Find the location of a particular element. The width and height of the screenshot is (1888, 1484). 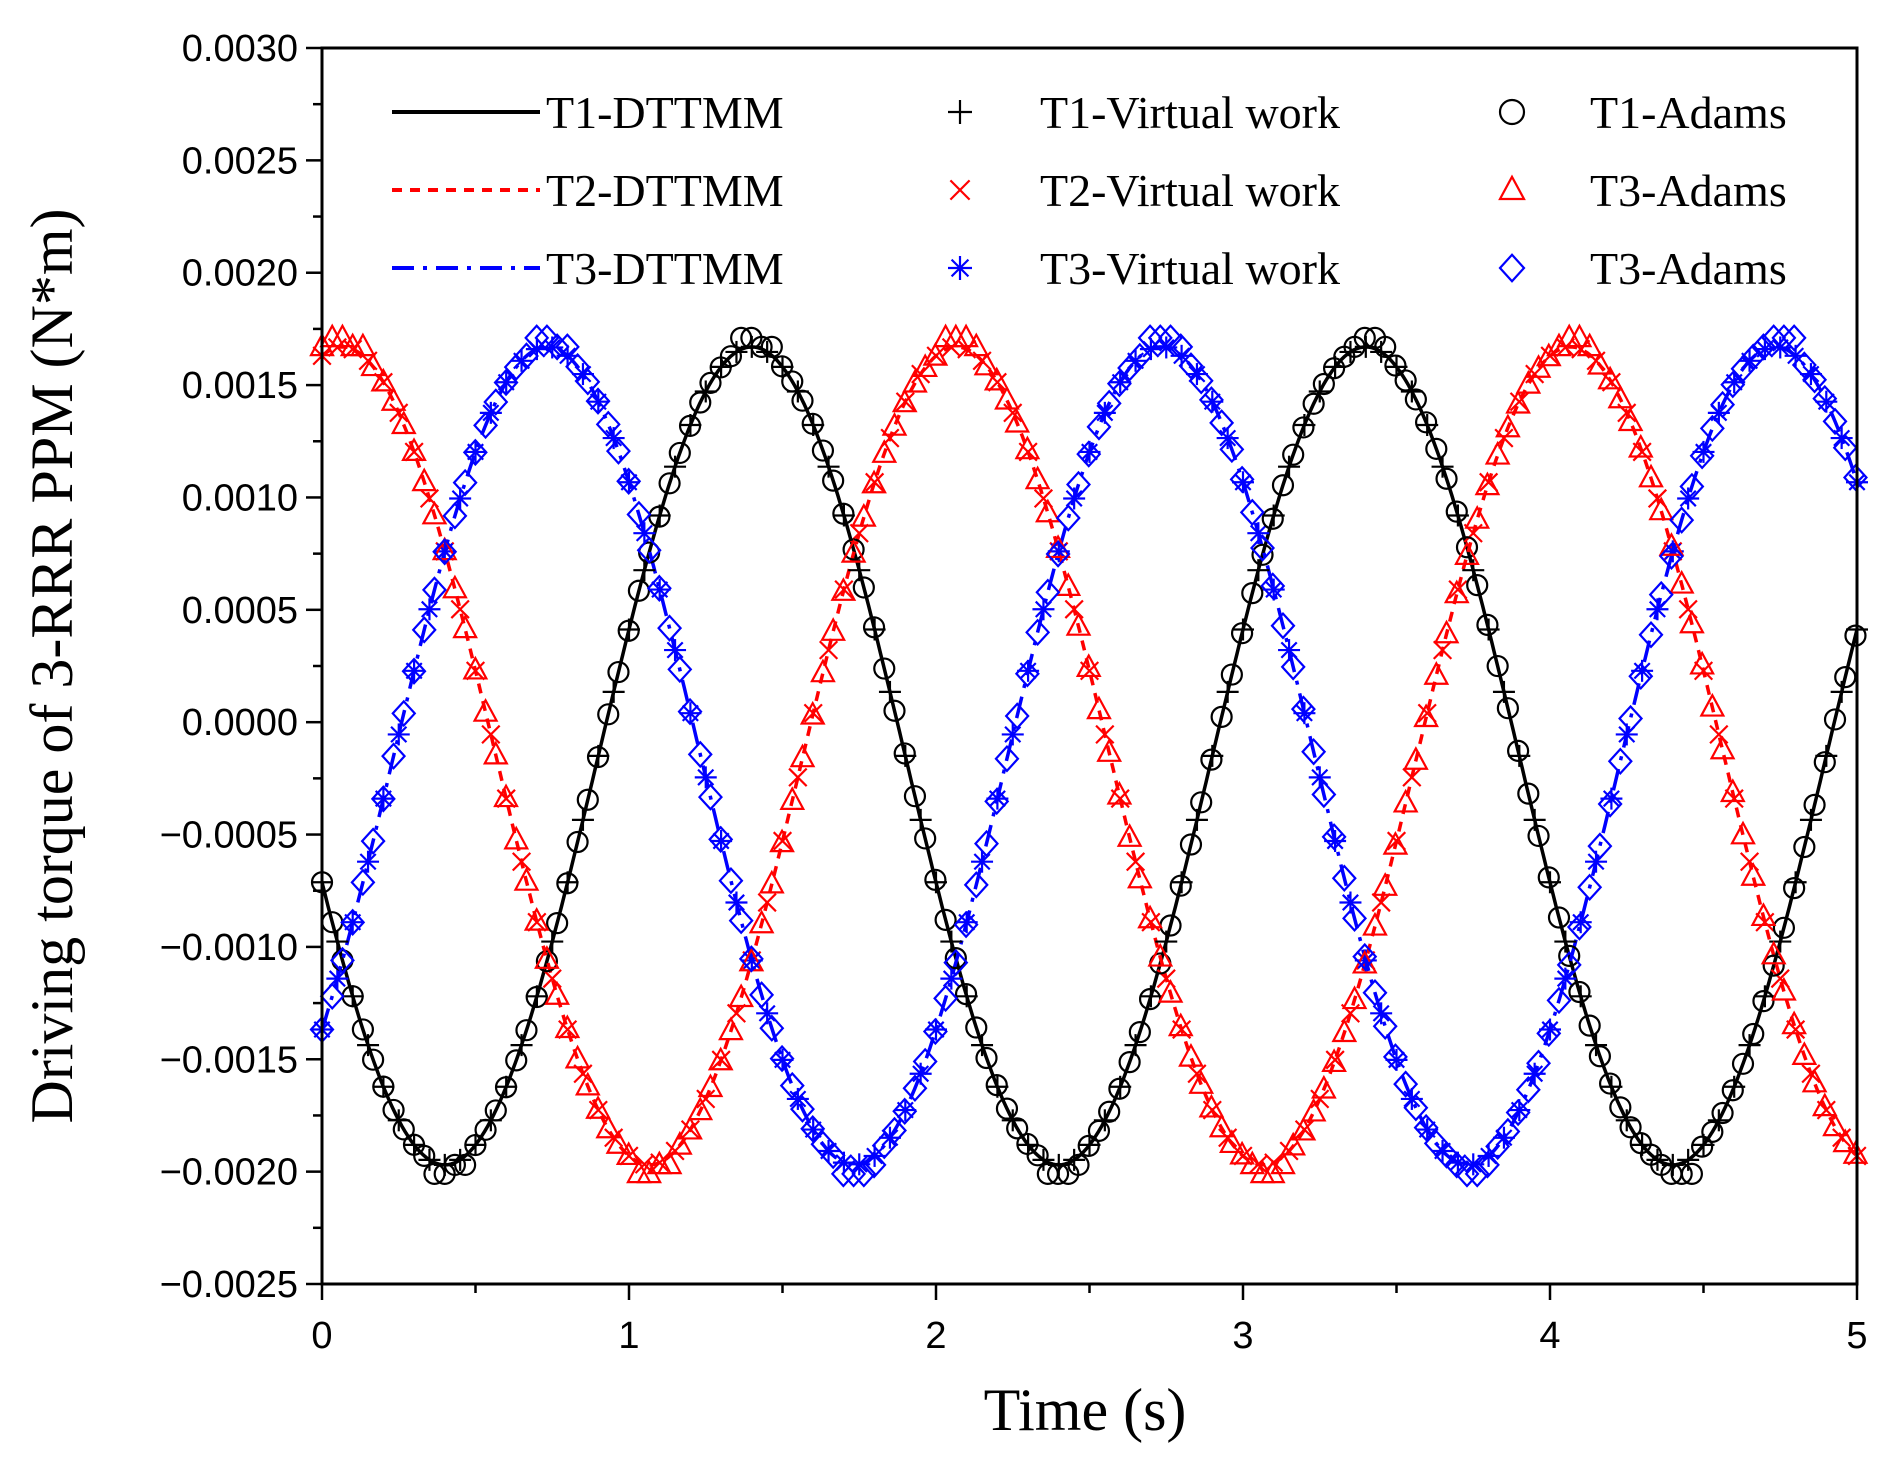

y-tick-label: 0.0020 is located at coordinates (240, 274).